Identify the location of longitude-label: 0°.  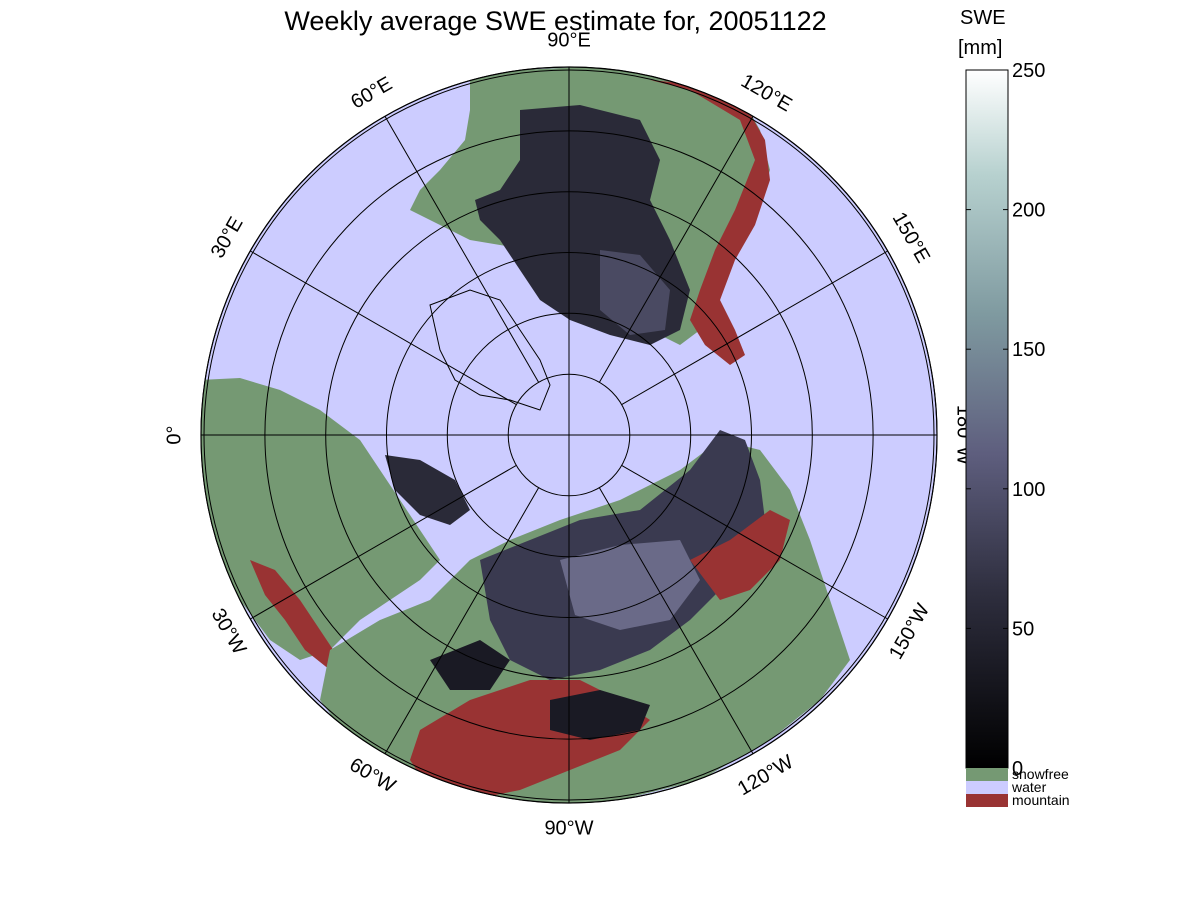
(174, 434).